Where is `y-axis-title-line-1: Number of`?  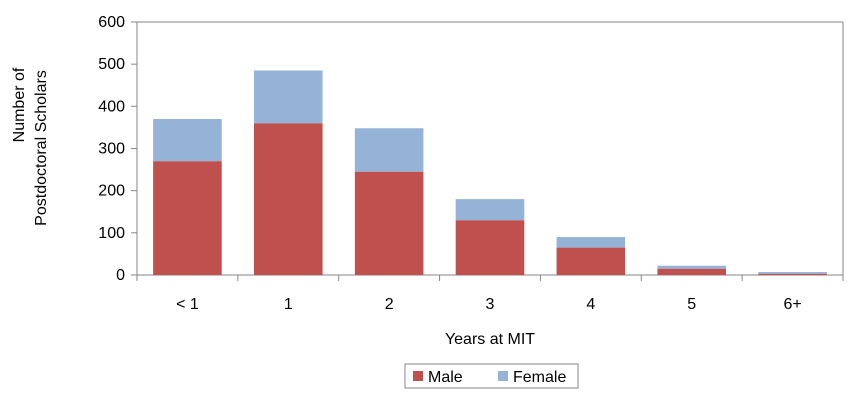 y-axis-title-line-1: Number of is located at coordinates (19, 104).